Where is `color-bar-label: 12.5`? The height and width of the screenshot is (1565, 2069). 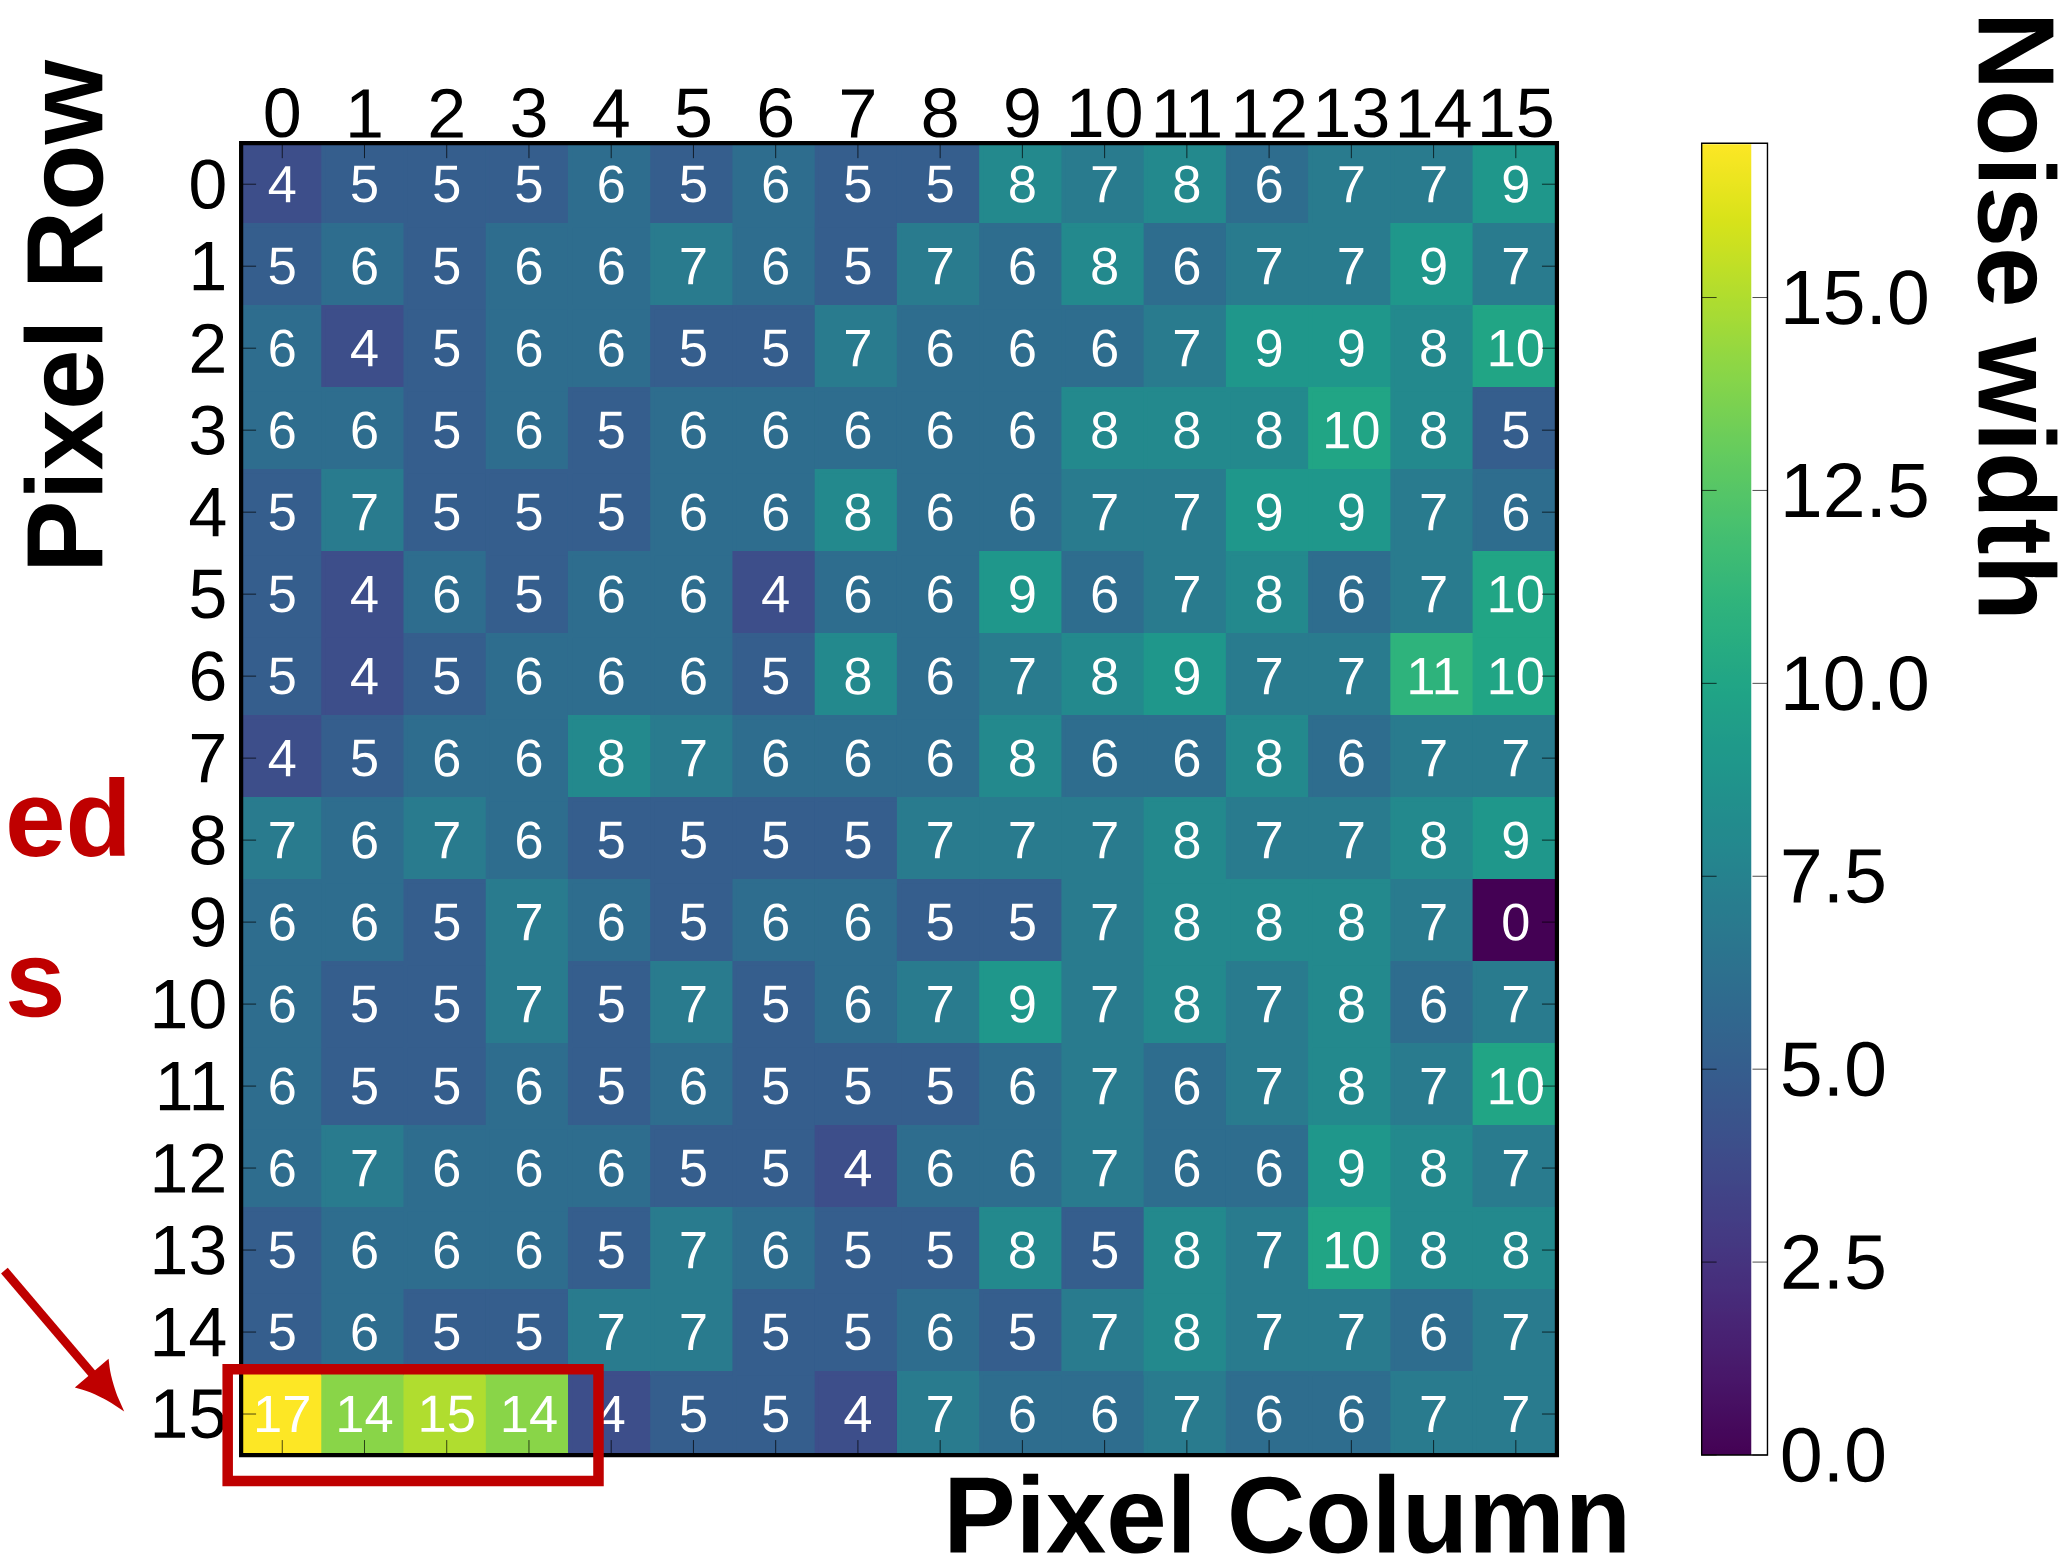
color-bar-label: 12.5 is located at coordinates (1856, 490).